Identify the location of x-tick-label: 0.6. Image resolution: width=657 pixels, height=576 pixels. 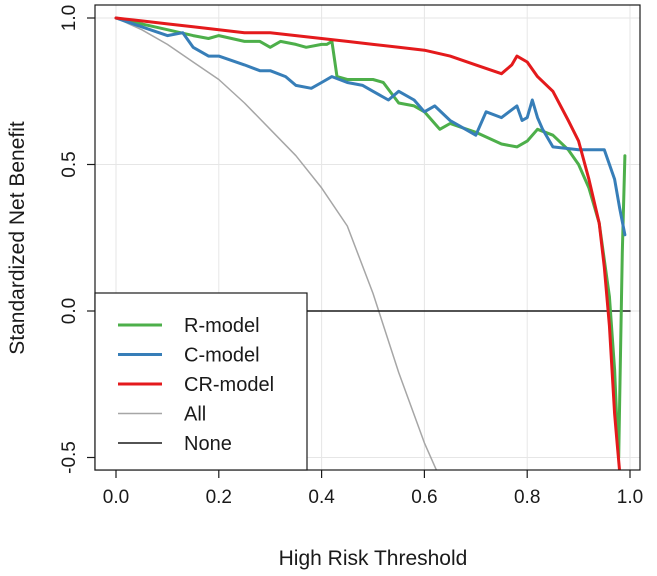
(424, 497).